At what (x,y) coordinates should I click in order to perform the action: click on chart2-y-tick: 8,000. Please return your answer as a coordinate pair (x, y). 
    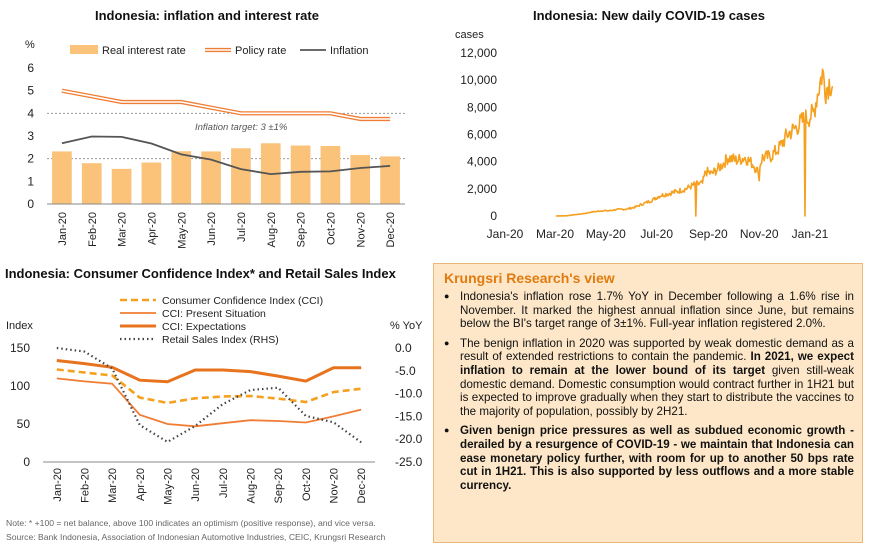
    Looking at the image, I should click on (482, 107).